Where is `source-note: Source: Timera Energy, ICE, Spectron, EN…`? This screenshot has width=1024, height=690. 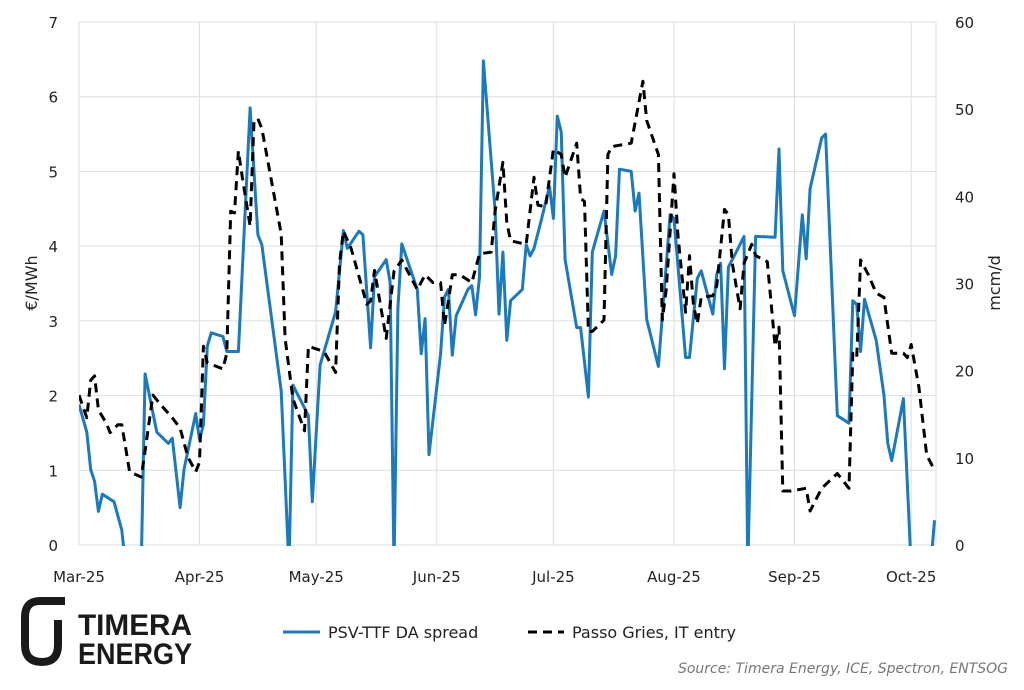 source-note: Source: Timera Energy, ICE, Spectron, EN… is located at coordinates (843, 669).